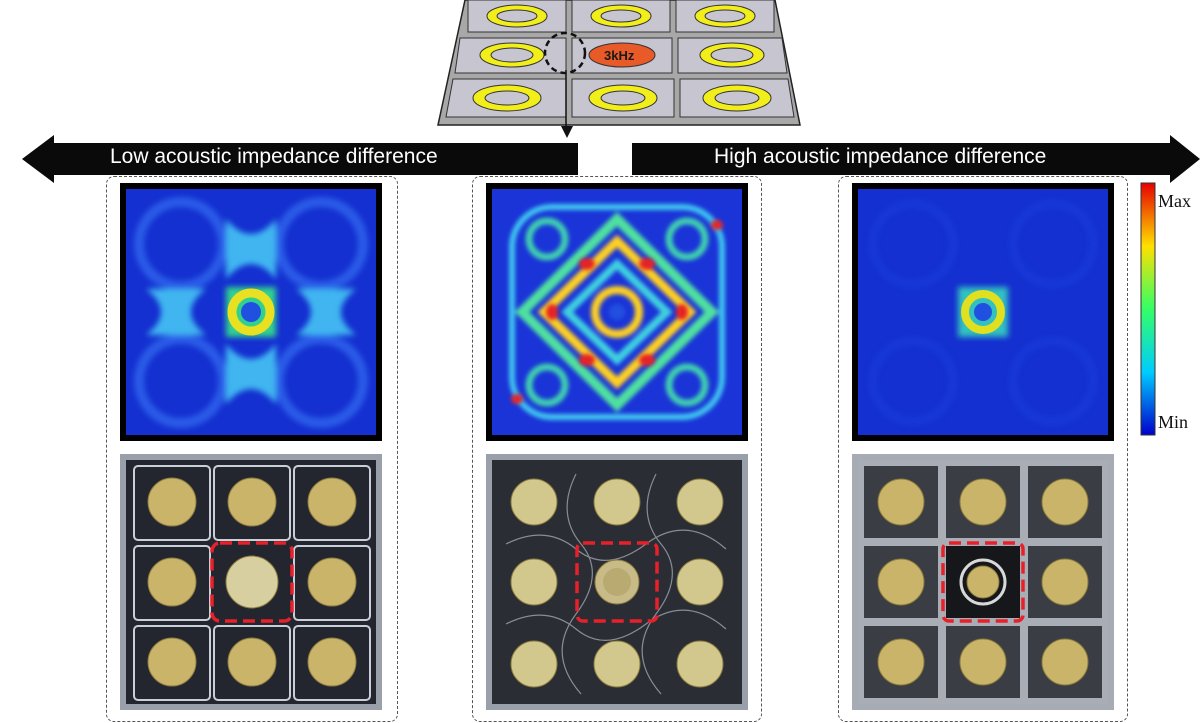  I want to click on photo-middle, so click(617, 582).